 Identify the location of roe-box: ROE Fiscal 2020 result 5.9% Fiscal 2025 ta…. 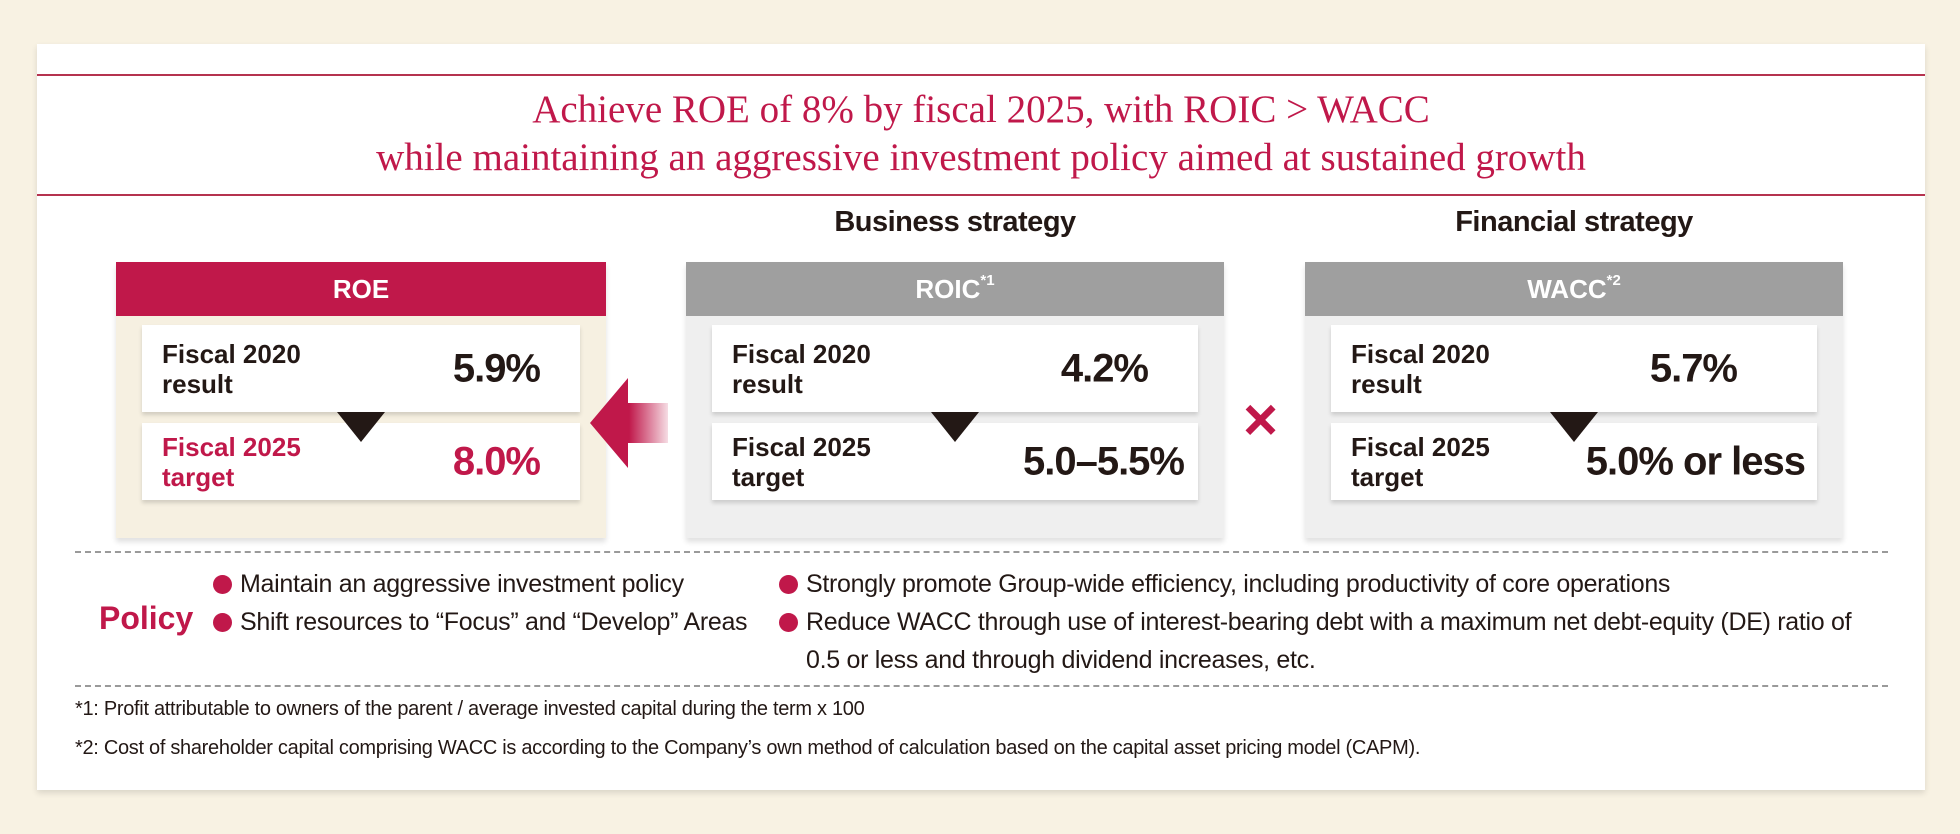
(361, 400).